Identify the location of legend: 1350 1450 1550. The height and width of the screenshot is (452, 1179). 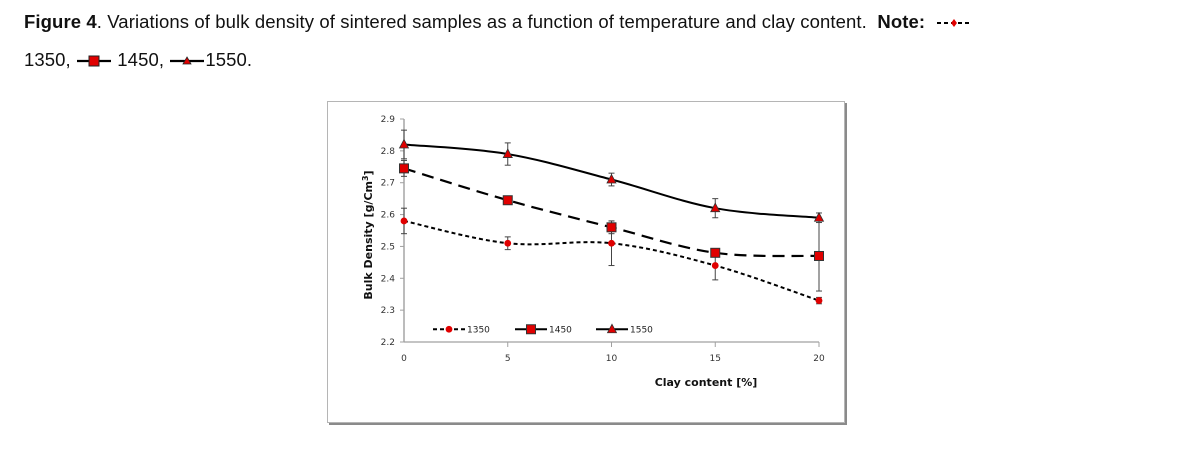
(543, 329).